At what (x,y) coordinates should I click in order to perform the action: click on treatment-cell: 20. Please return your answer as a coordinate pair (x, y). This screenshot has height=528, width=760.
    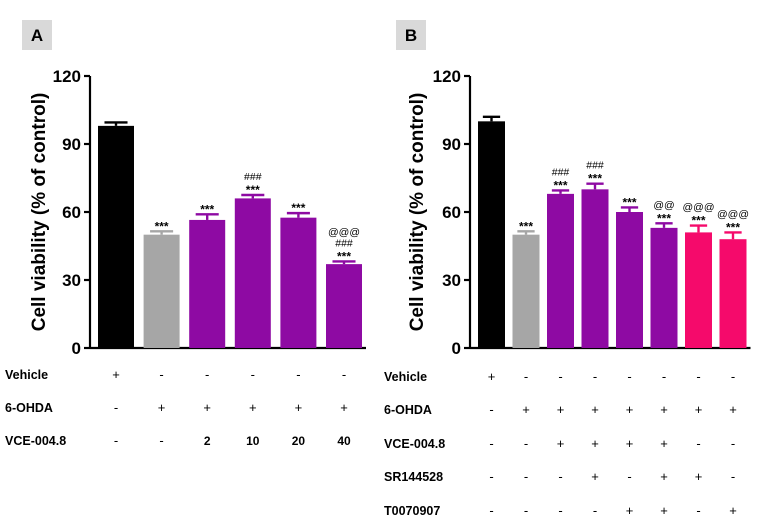
    Looking at the image, I should click on (299, 441).